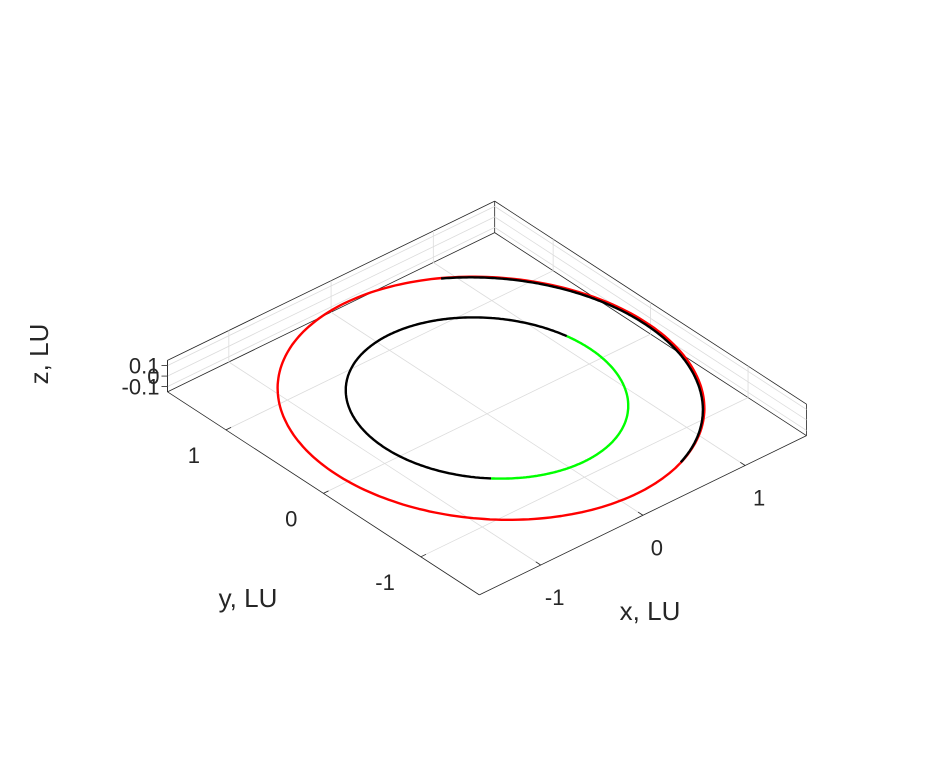 Image resolution: width=938 pixels, height=781 pixels. I want to click on y-axis-label: y, LU, so click(248, 598).